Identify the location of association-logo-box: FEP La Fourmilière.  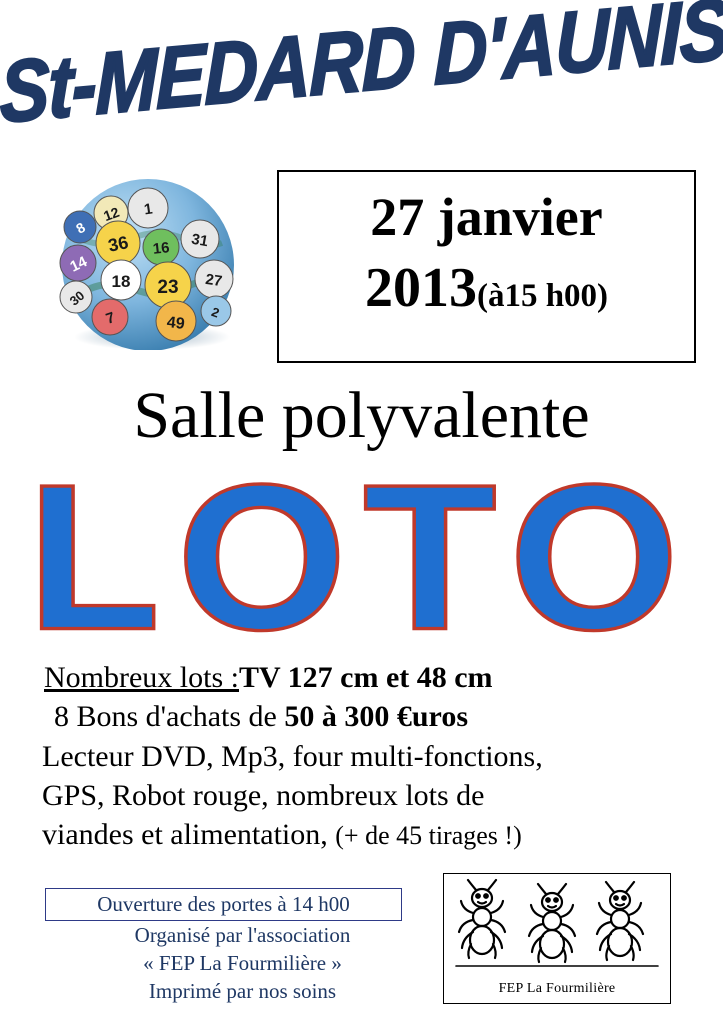
(557, 938).